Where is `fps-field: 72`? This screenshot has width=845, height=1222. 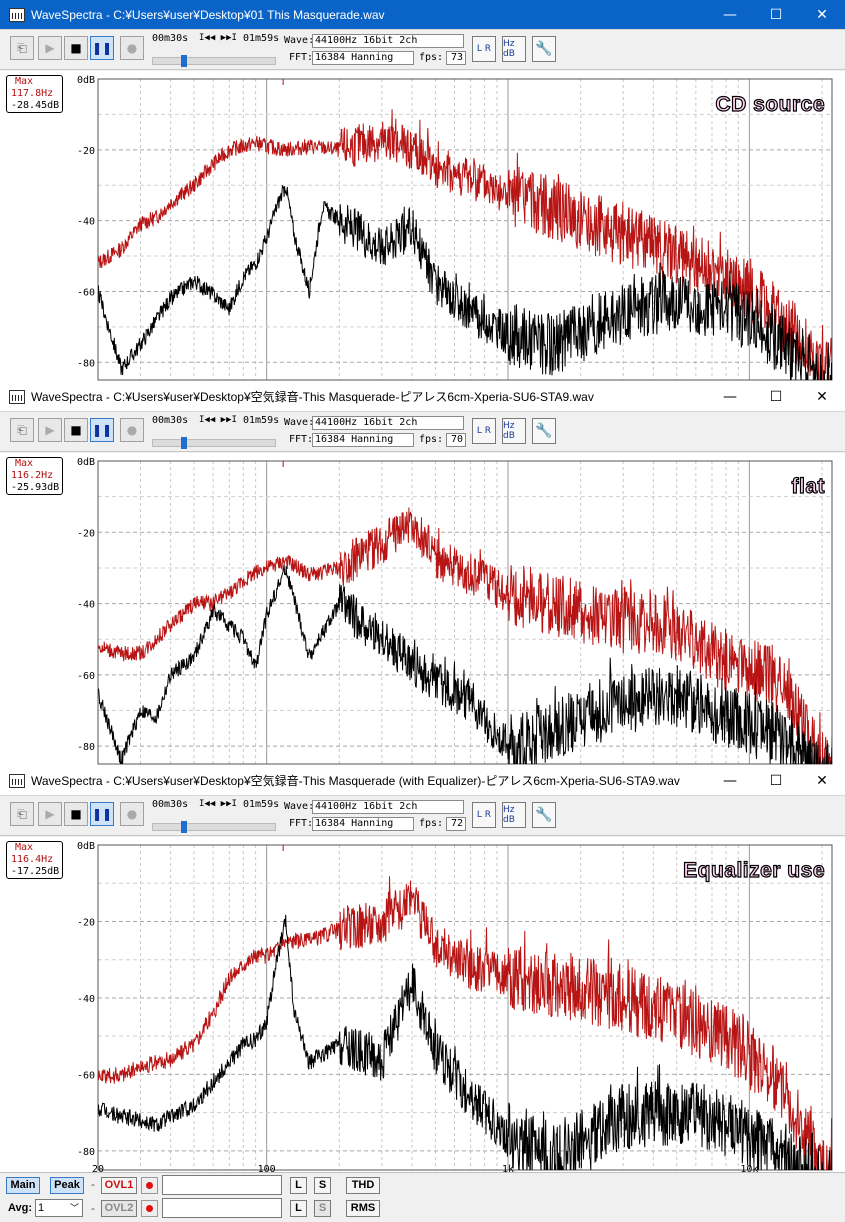
fps-field: 72 is located at coordinates (456, 824).